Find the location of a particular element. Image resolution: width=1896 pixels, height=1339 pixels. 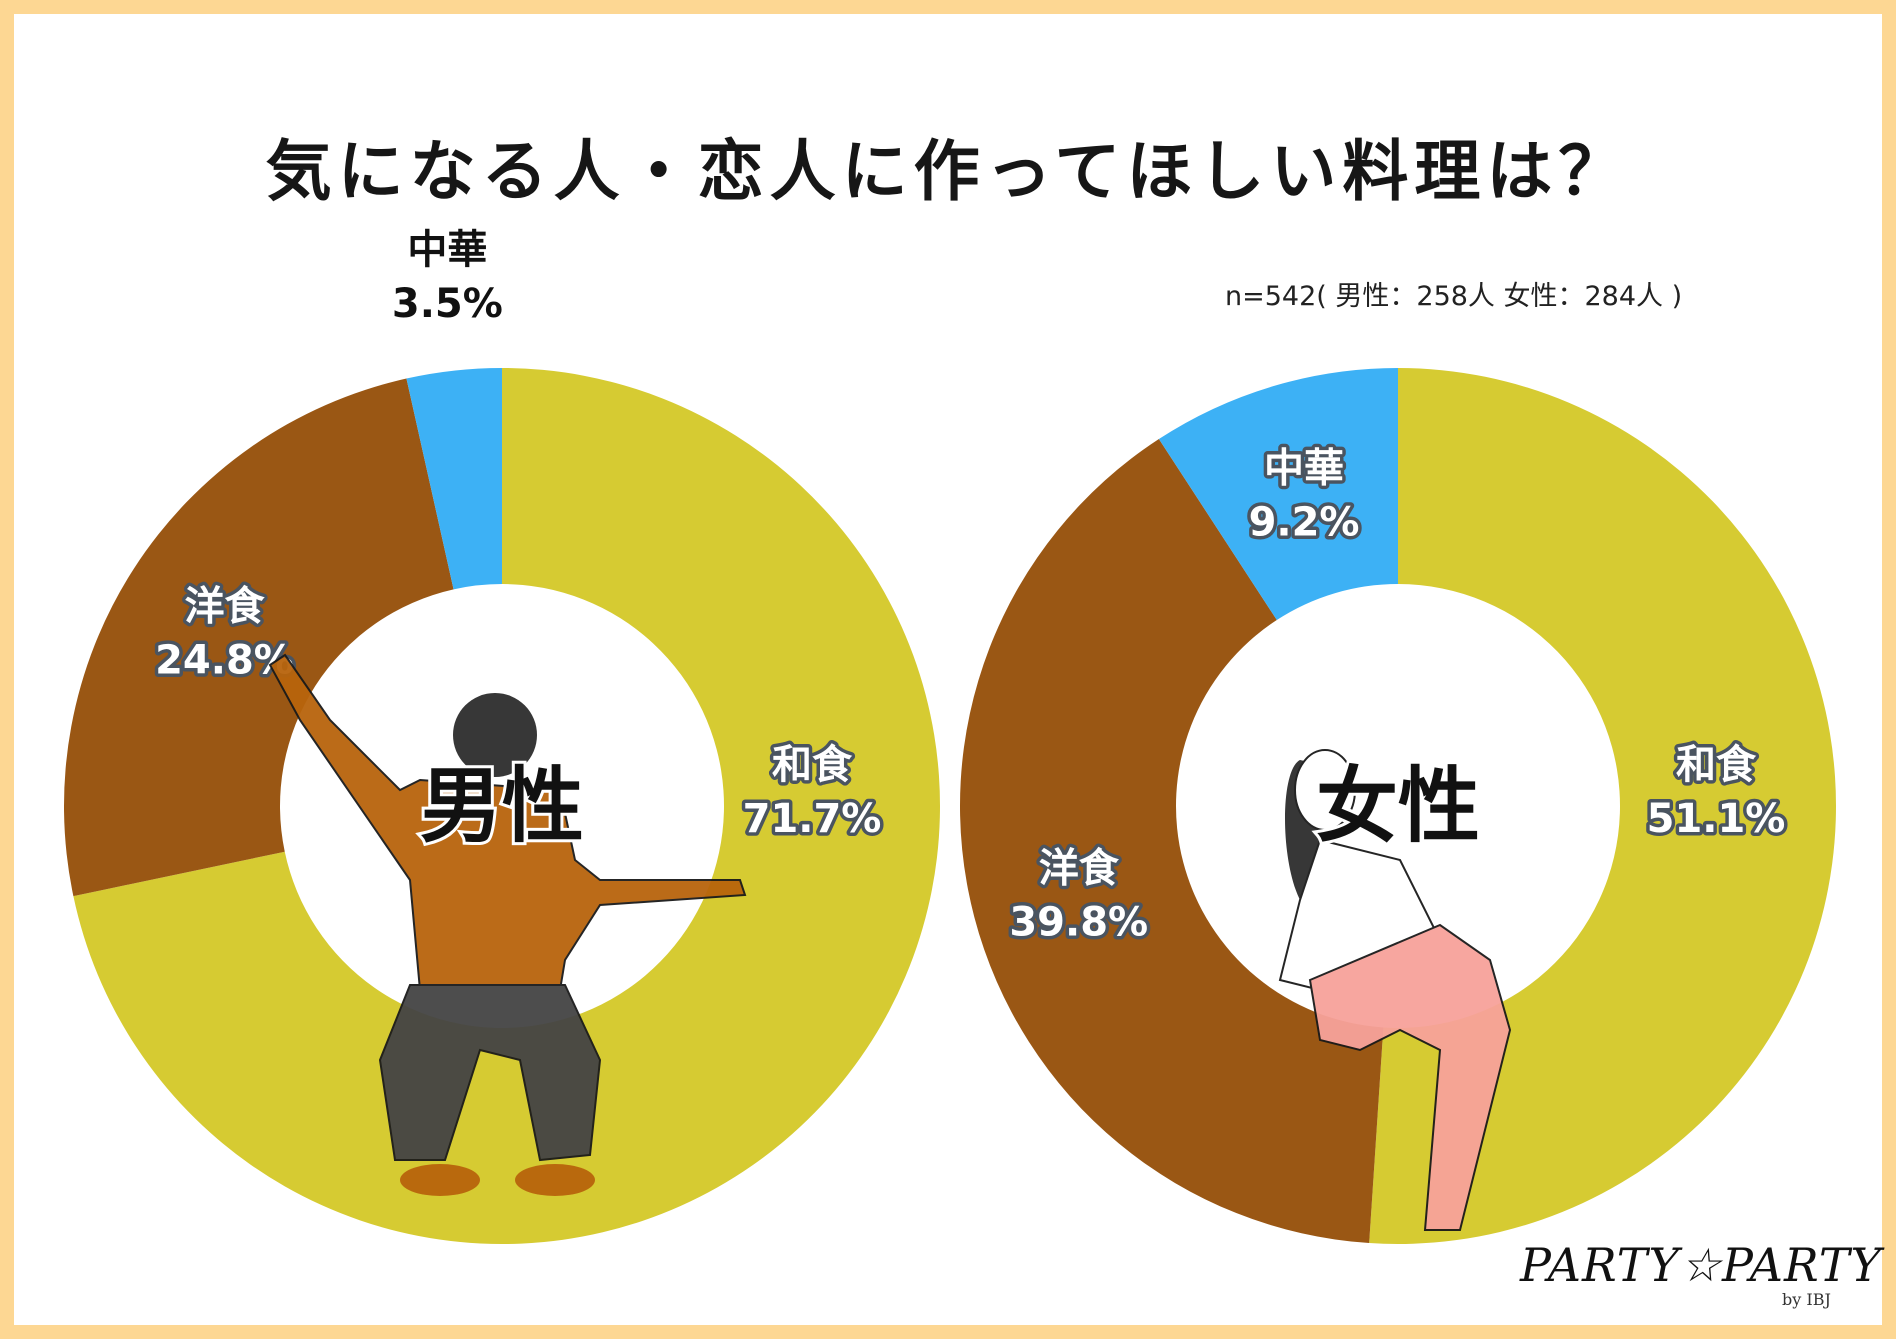

label-male-washoku-category: 和食 is located at coordinates (812, 765).